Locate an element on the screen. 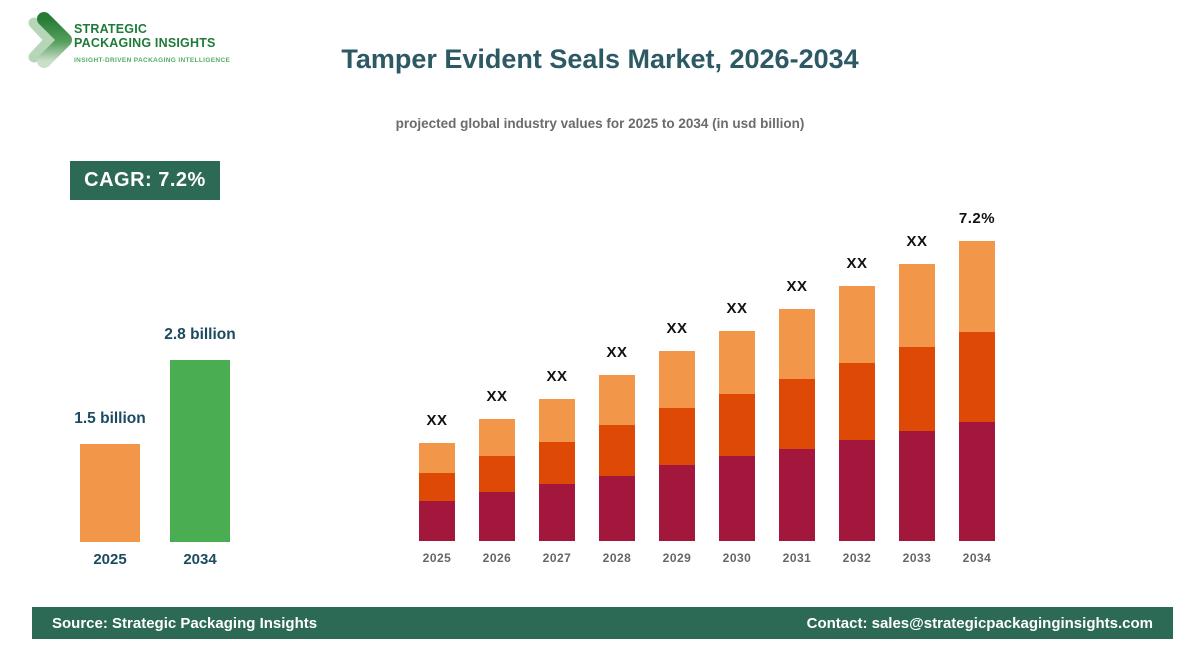 The height and width of the screenshot is (650, 1200). stacked-bar-column: 7.2% 2034 is located at coordinates (977, 385).